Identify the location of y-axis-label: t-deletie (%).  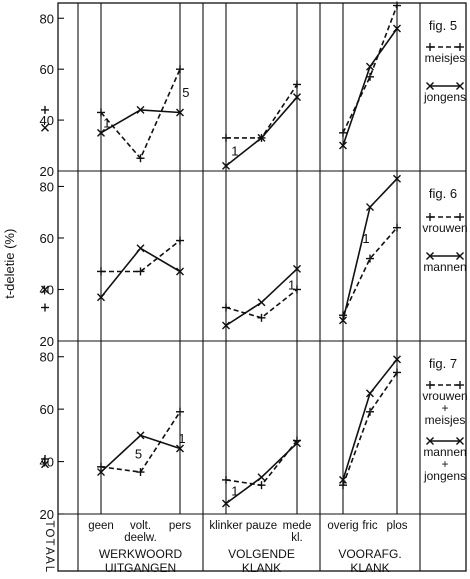
(9, 264).